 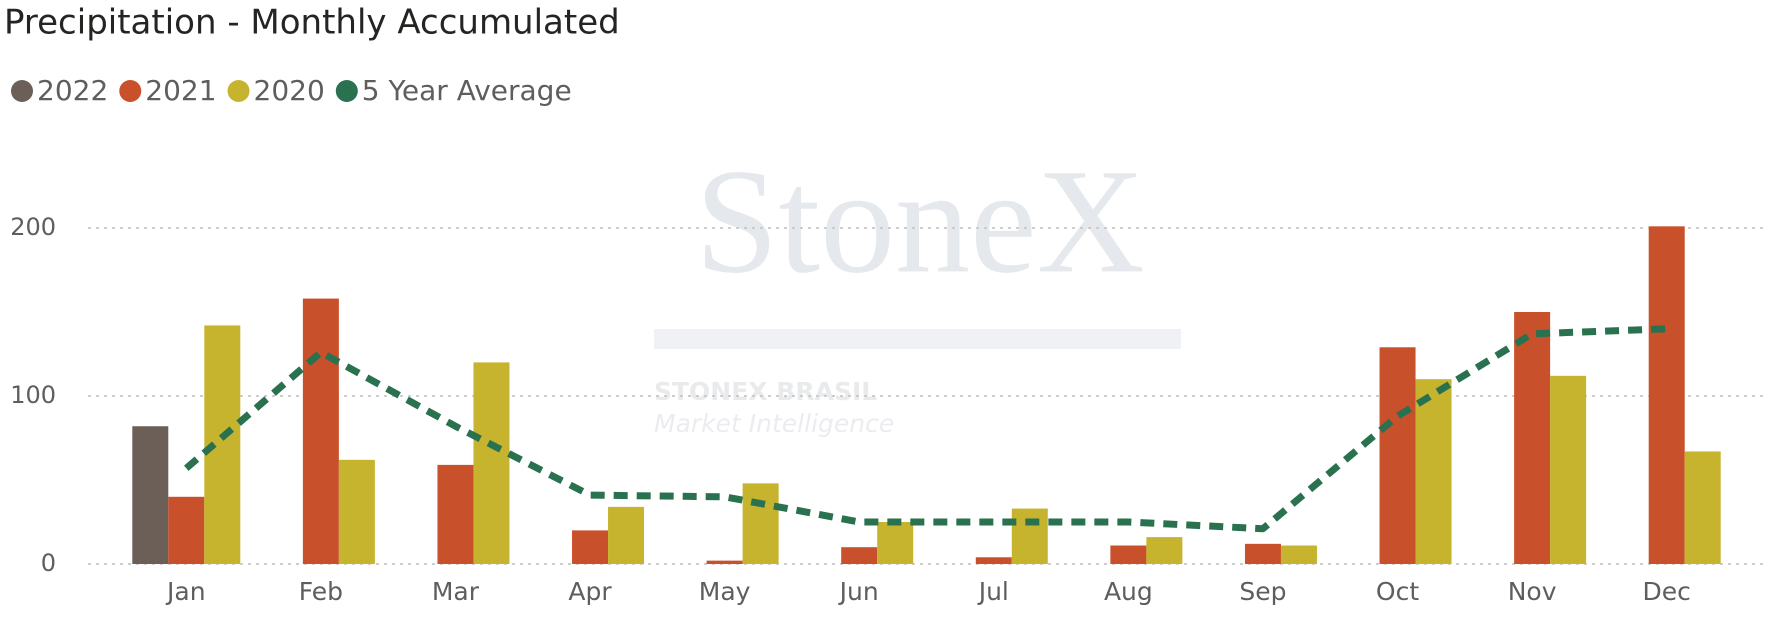 I want to click on x-tick-label: Apr, so click(x=590, y=591).